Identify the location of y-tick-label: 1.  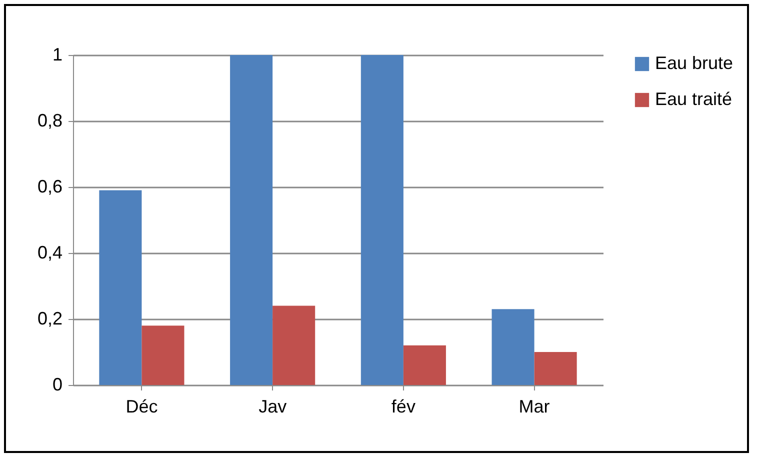
(57, 54).